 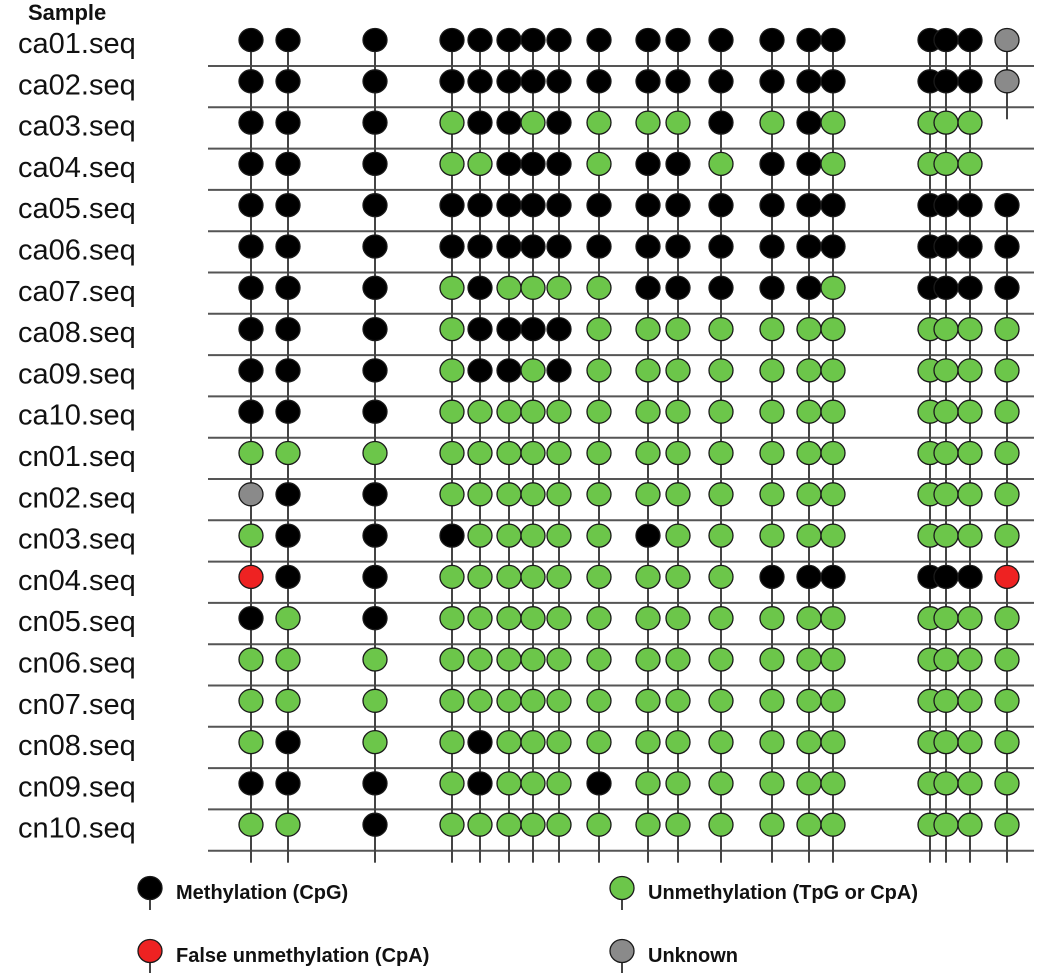 What do you see at coordinates (622, 888) in the screenshot?
I see `legend-swatch` at bounding box center [622, 888].